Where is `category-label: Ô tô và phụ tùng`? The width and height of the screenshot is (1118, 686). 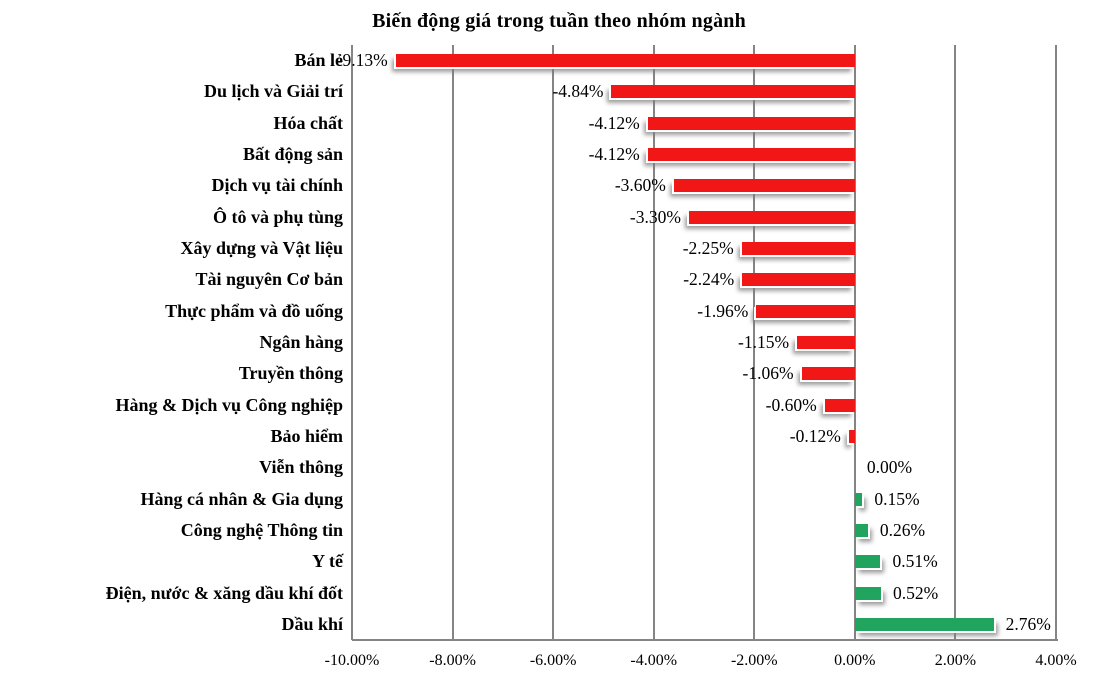
category-label: Ô tô và phụ tùng is located at coordinates (277, 216).